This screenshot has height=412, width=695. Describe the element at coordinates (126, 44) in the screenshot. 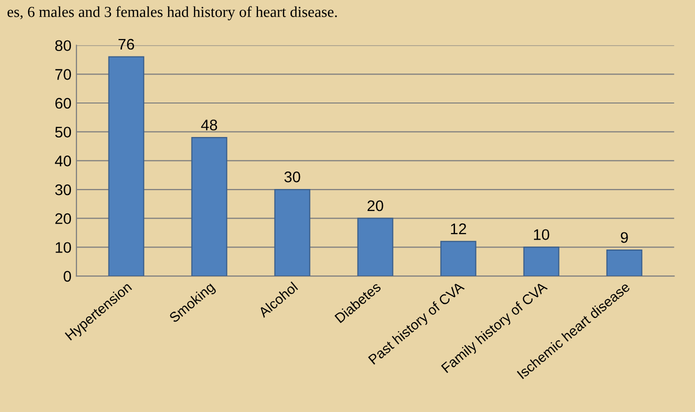

I see `data-label: 76` at that location.